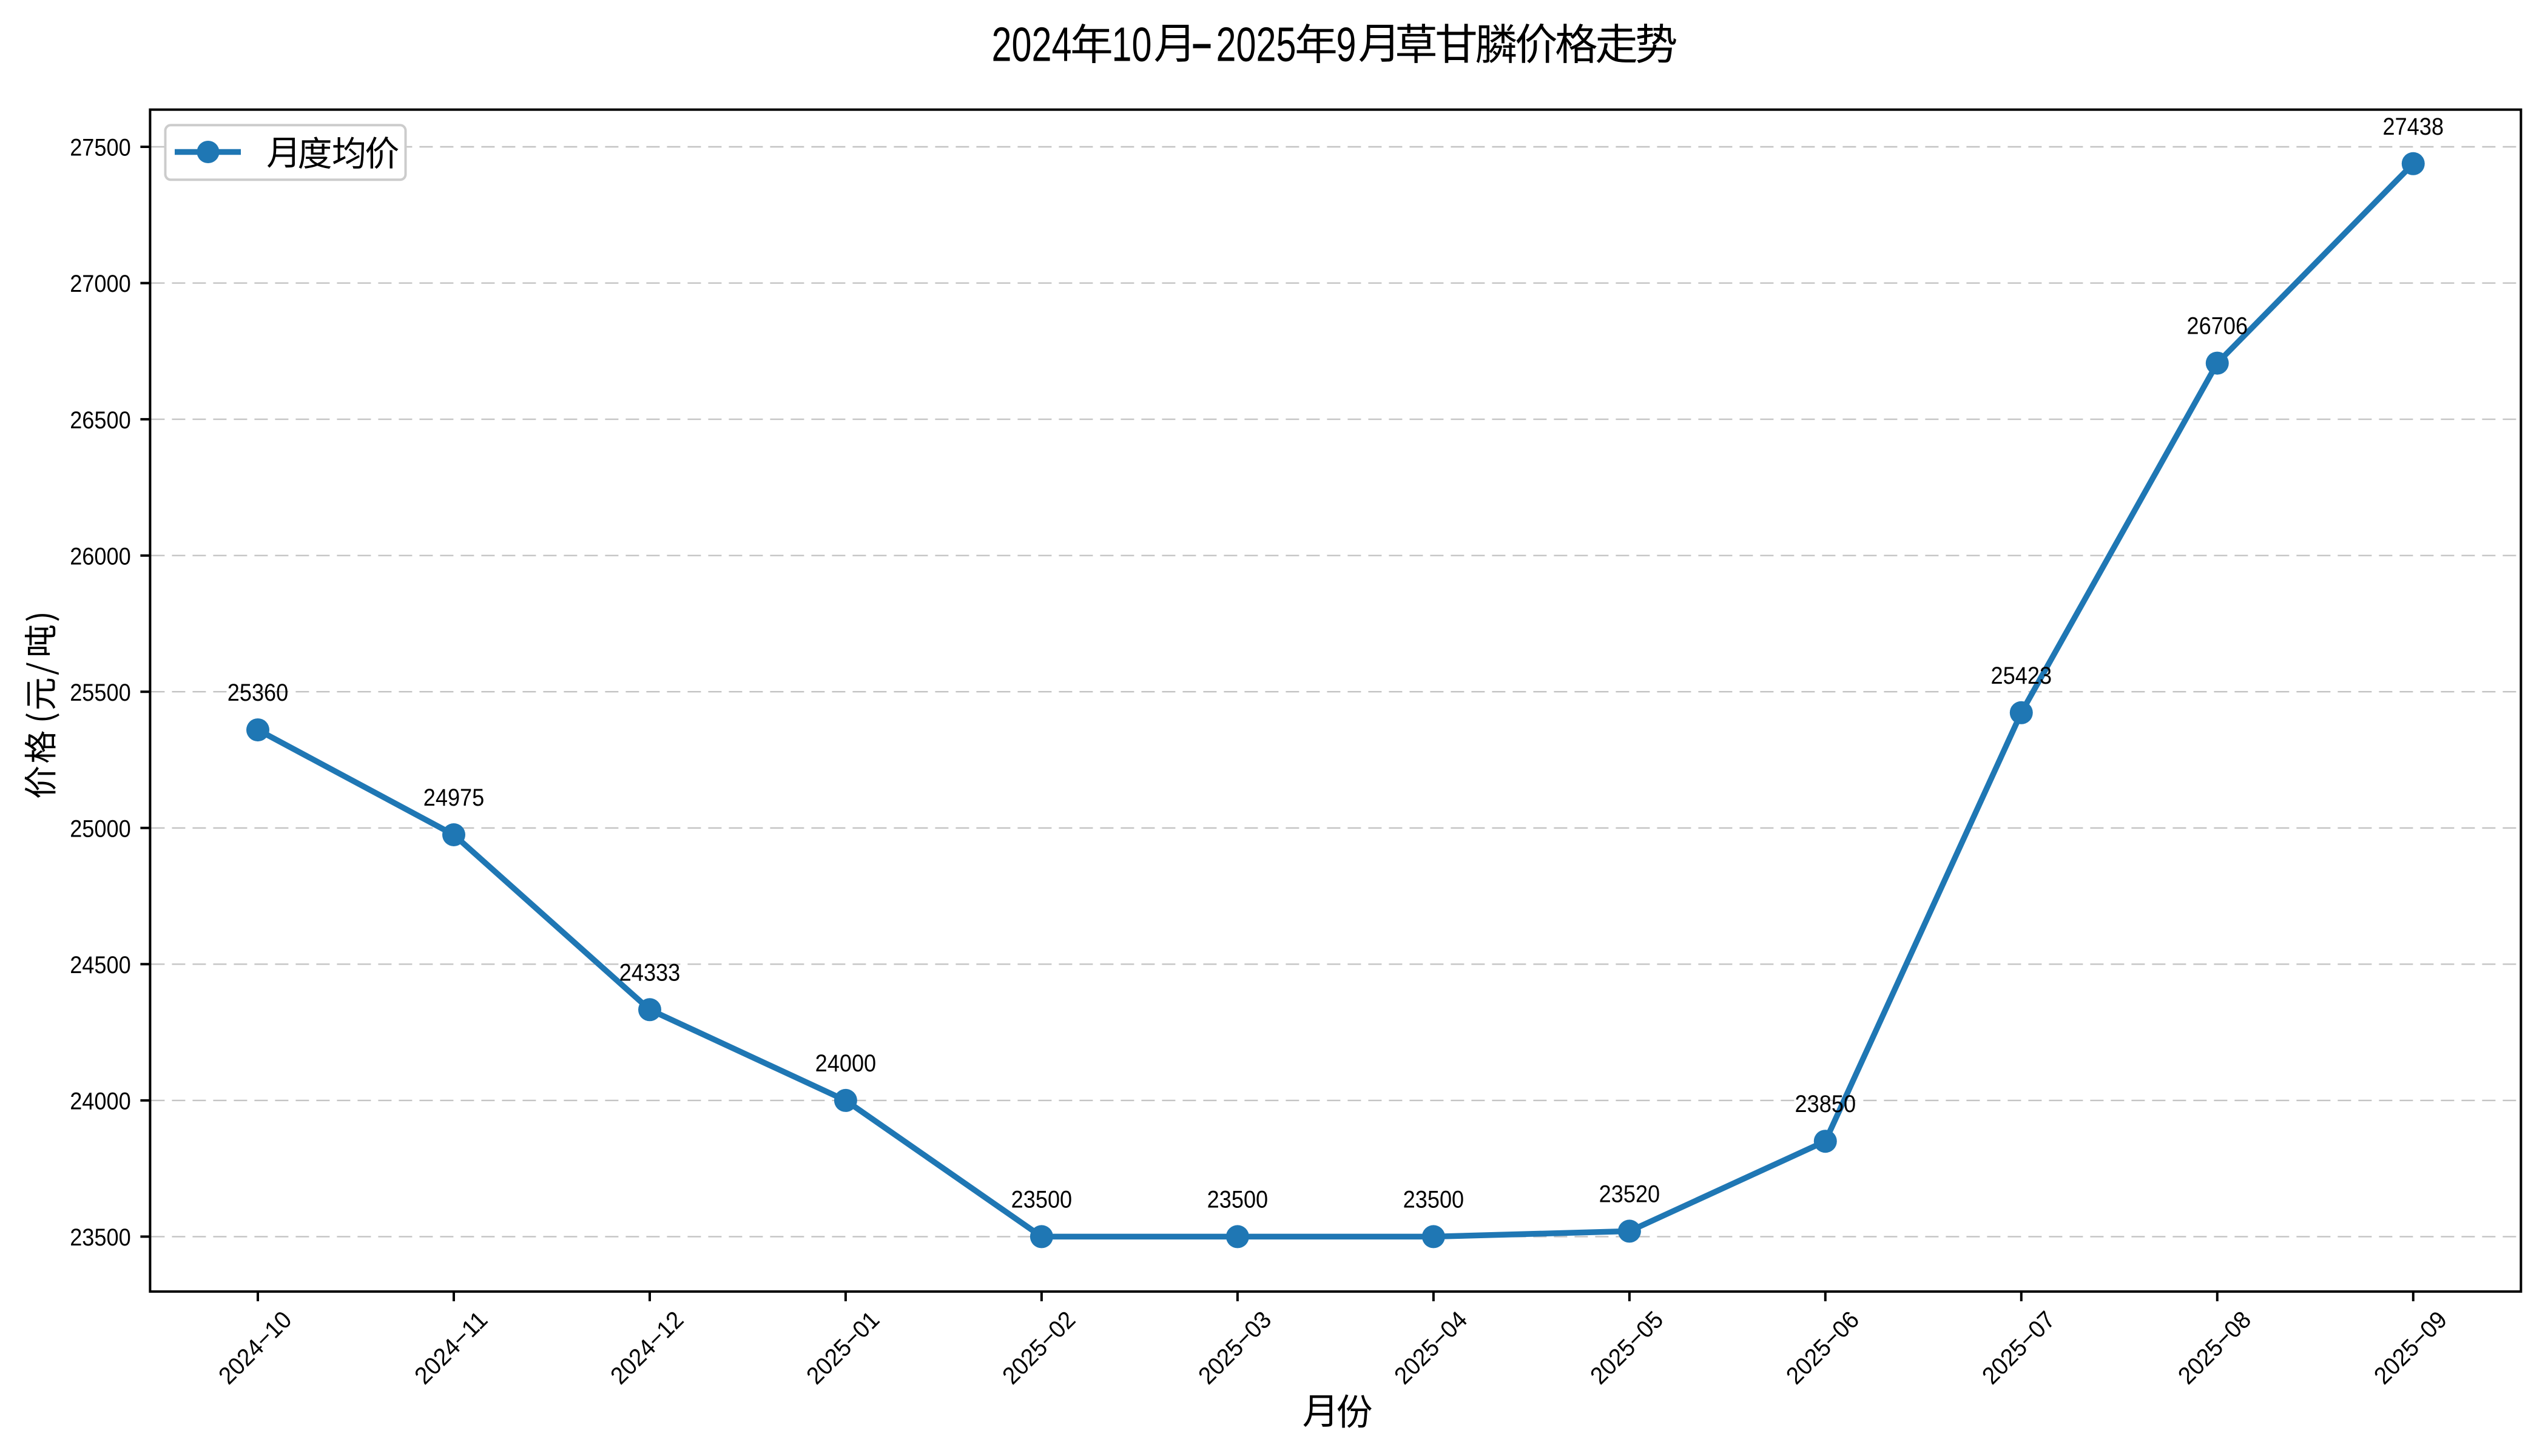  What do you see at coordinates (1629, 1194) in the screenshot?
I see `svg-text: 23520` at bounding box center [1629, 1194].